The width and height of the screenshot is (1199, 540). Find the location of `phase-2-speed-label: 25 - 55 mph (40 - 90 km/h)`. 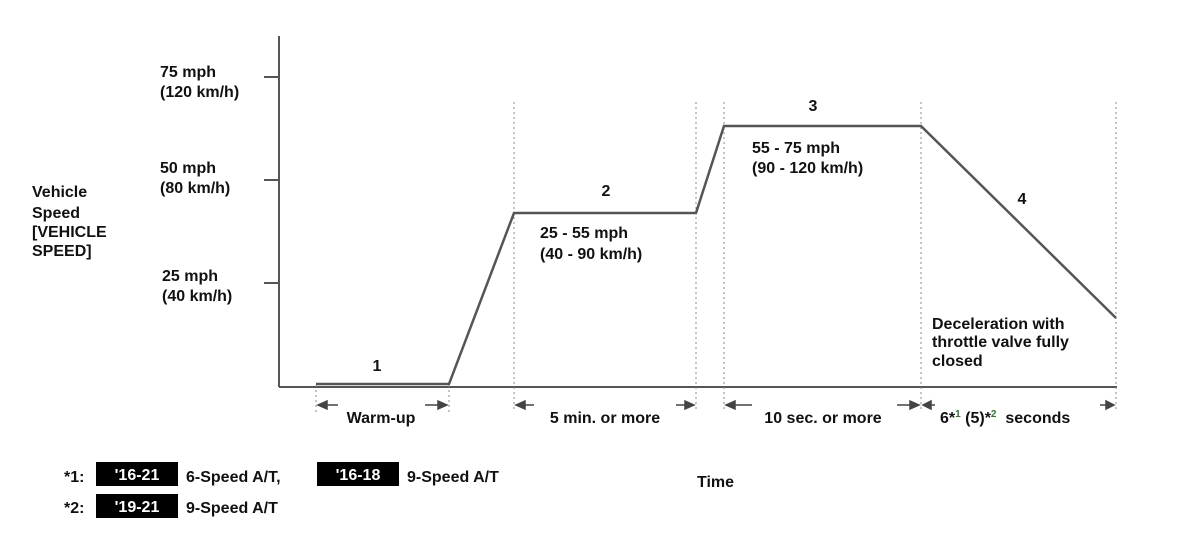

phase-2-speed-label: 25 - 55 mph (40 - 90 km/h) is located at coordinates (591, 244).